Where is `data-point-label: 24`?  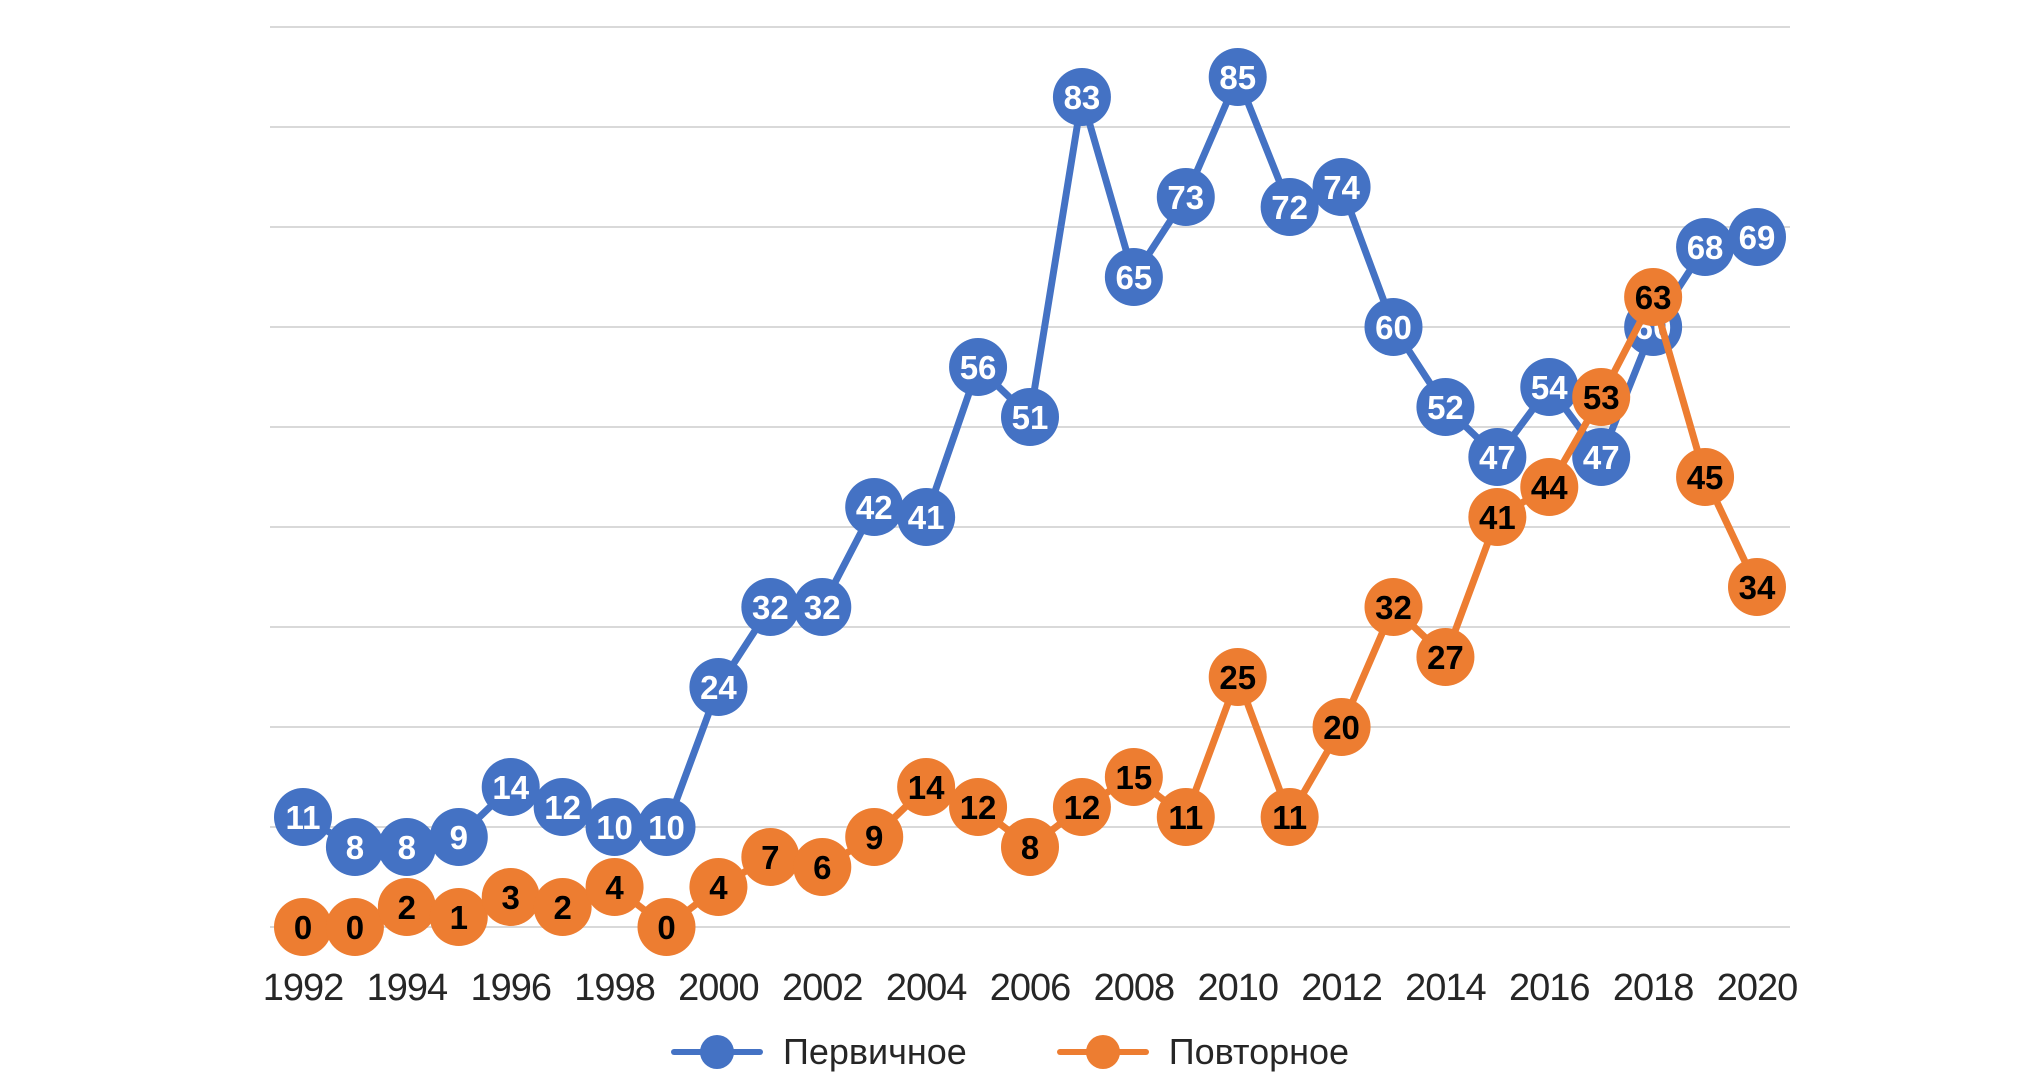 data-point-label: 24 is located at coordinates (718, 687).